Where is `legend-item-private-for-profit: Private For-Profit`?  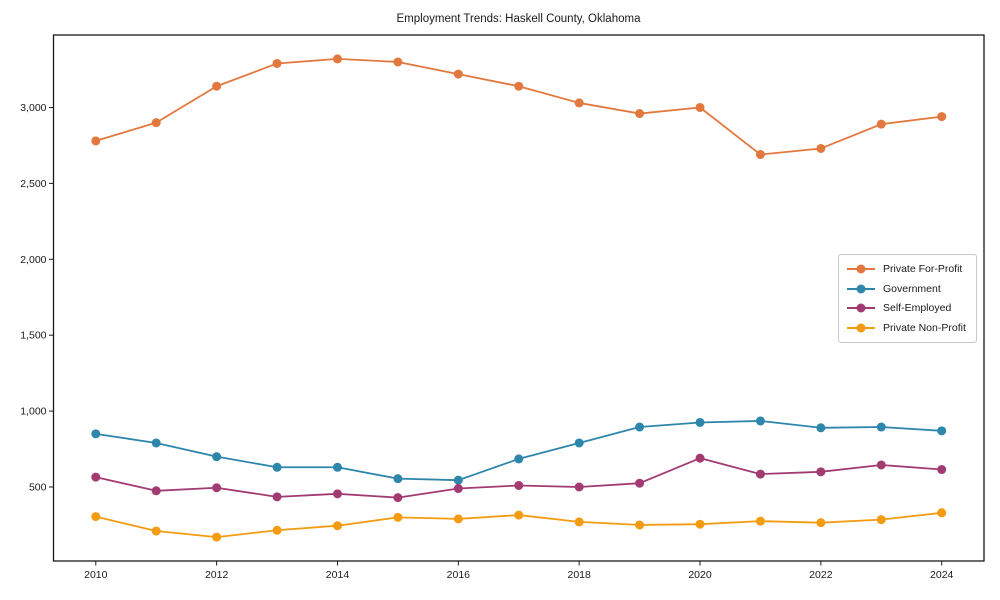 legend-item-private-for-profit: Private For-Profit is located at coordinates (907, 269).